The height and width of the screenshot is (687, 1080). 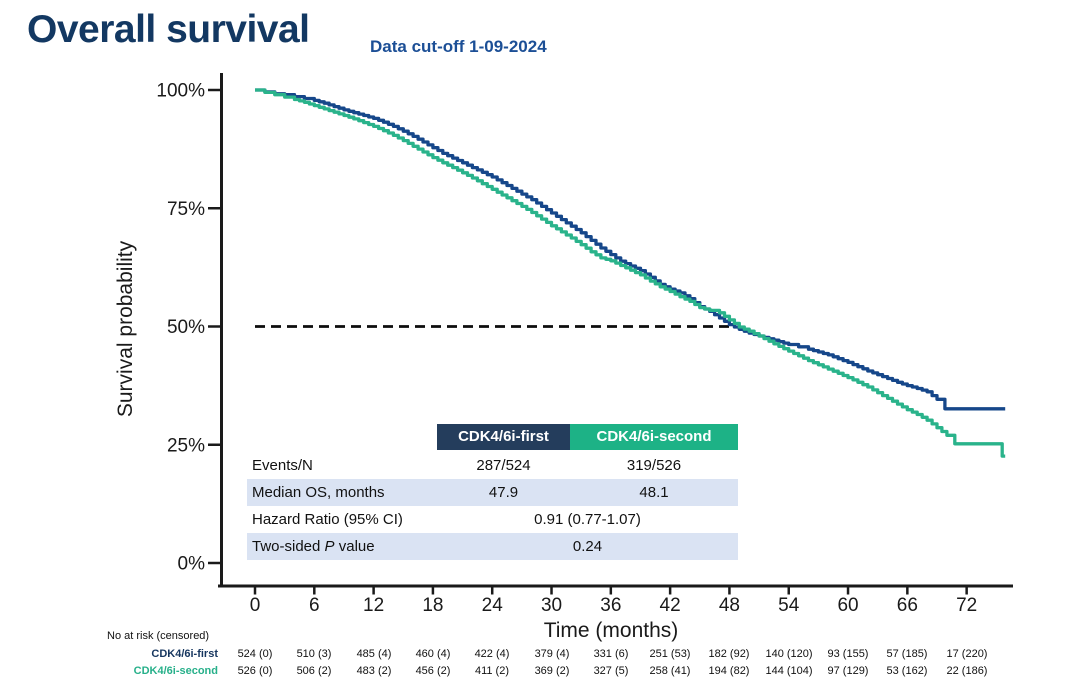 I want to click on y-tick-label: 75%, so click(x=186, y=209).